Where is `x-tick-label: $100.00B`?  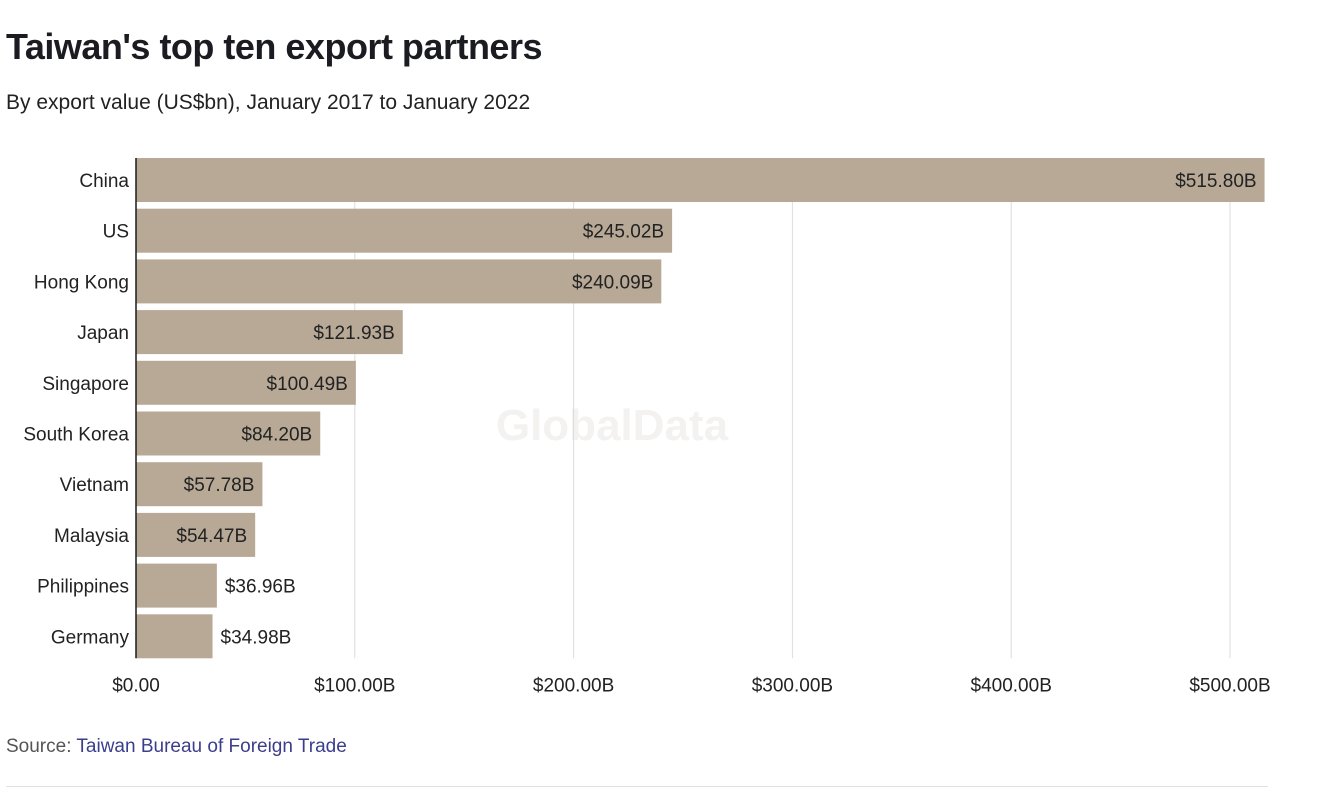 x-tick-label: $100.00B is located at coordinates (354, 685).